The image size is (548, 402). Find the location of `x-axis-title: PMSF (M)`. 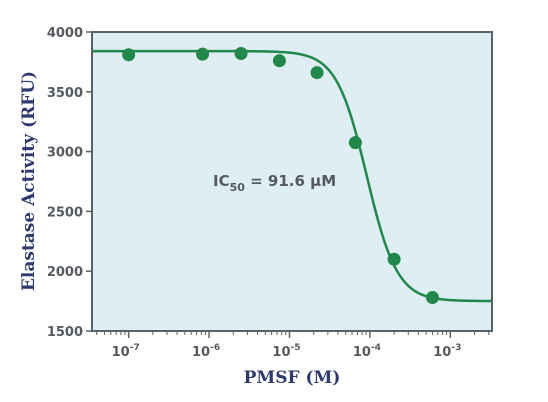

x-axis-title: PMSF (M) is located at coordinates (292, 378).